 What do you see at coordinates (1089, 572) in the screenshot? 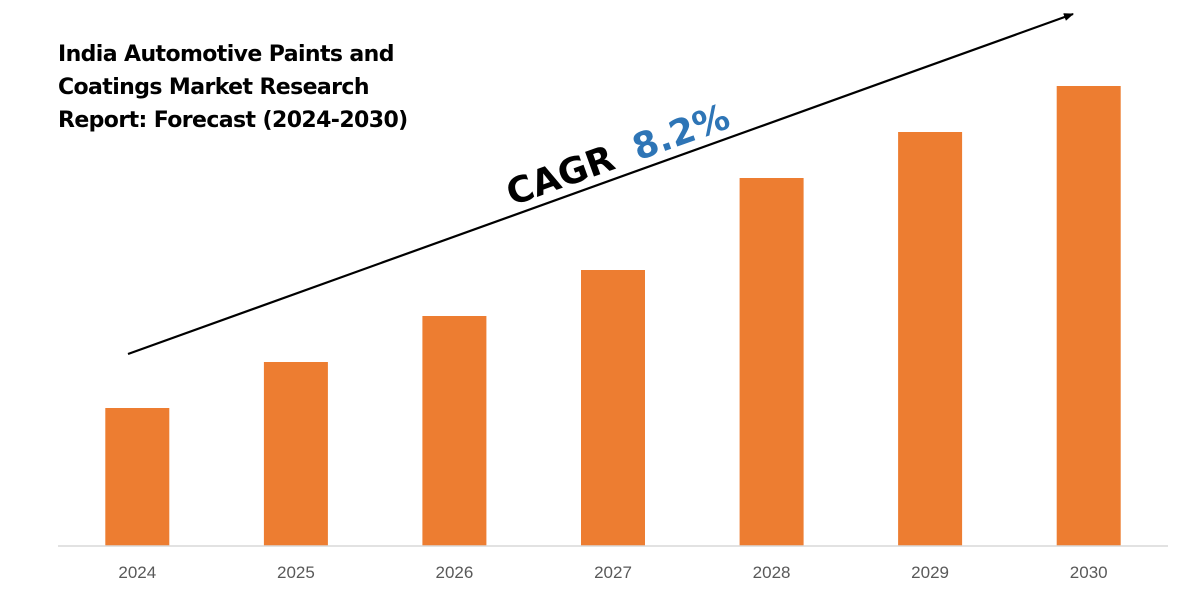
I see `x-tick-label-2030: 2030` at bounding box center [1089, 572].